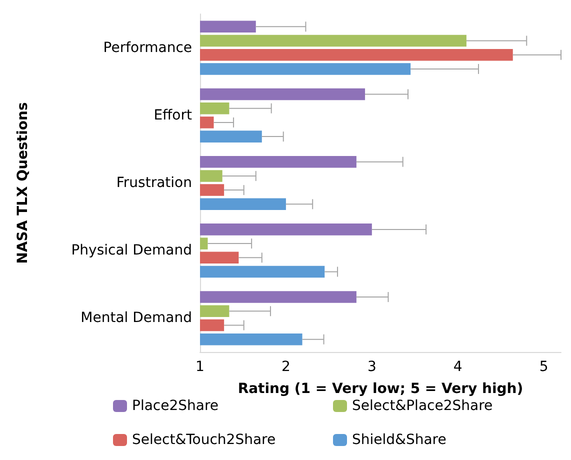 The height and width of the screenshot is (460, 571). Describe the element at coordinates (136, 318) in the screenshot. I see `y-tick-label: Mental Demand` at that location.